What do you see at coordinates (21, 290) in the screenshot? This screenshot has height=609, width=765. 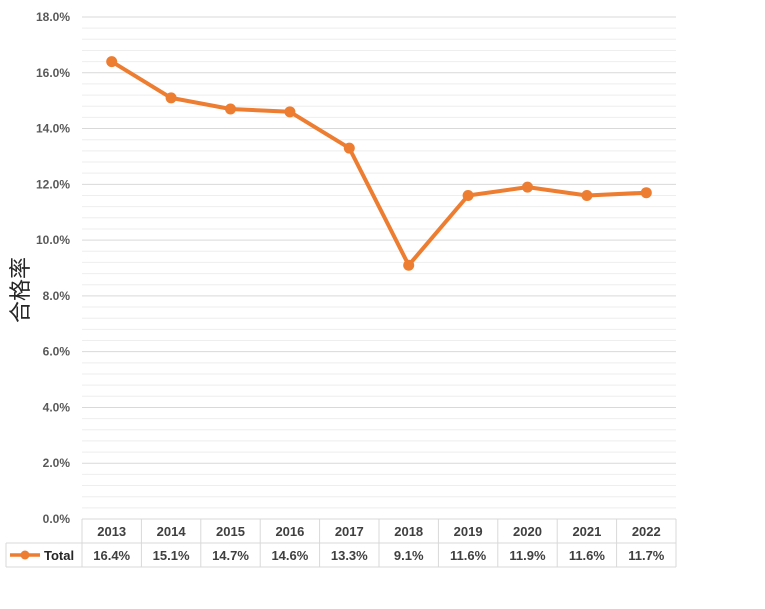 I see `y-axis-title: 合格率` at bounding box center [21, 290].